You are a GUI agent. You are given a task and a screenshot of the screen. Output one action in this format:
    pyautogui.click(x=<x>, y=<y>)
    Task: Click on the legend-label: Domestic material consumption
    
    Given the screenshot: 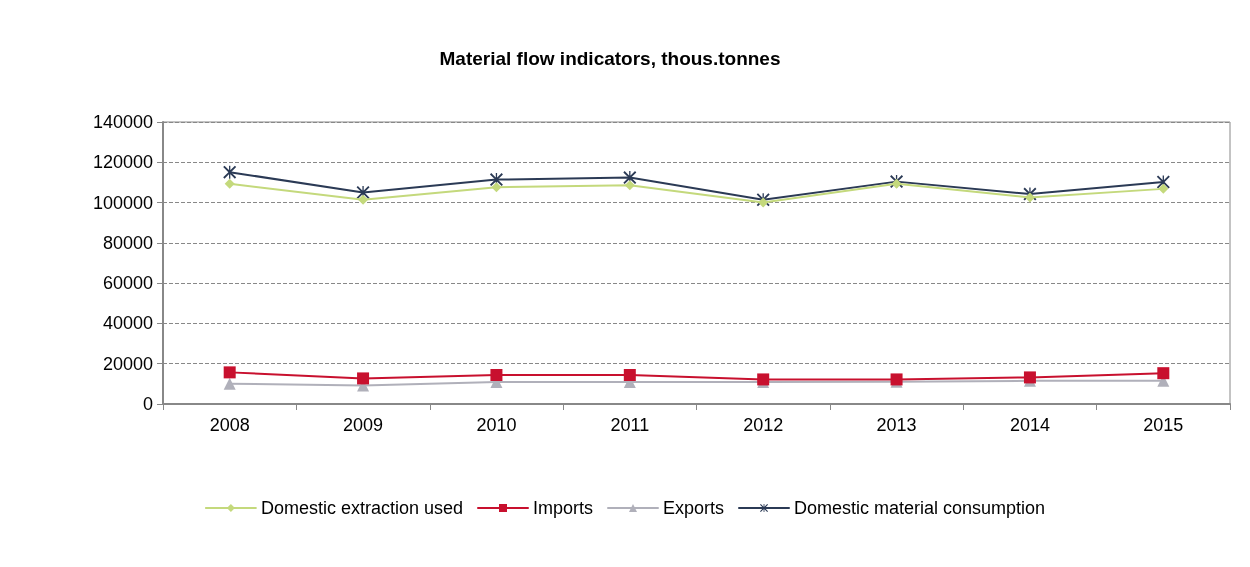 What is the action you would take?
    pyautogui.click(x=920, y=508)
    